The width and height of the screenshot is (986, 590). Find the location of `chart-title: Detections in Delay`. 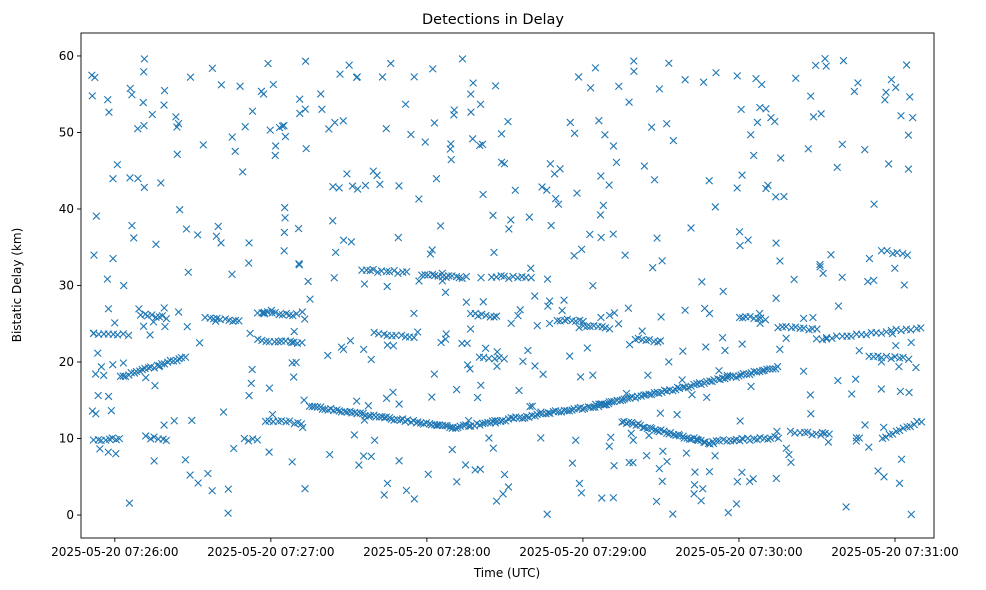

chart-title: Detections in Delay is located at coordinates (493, 20).